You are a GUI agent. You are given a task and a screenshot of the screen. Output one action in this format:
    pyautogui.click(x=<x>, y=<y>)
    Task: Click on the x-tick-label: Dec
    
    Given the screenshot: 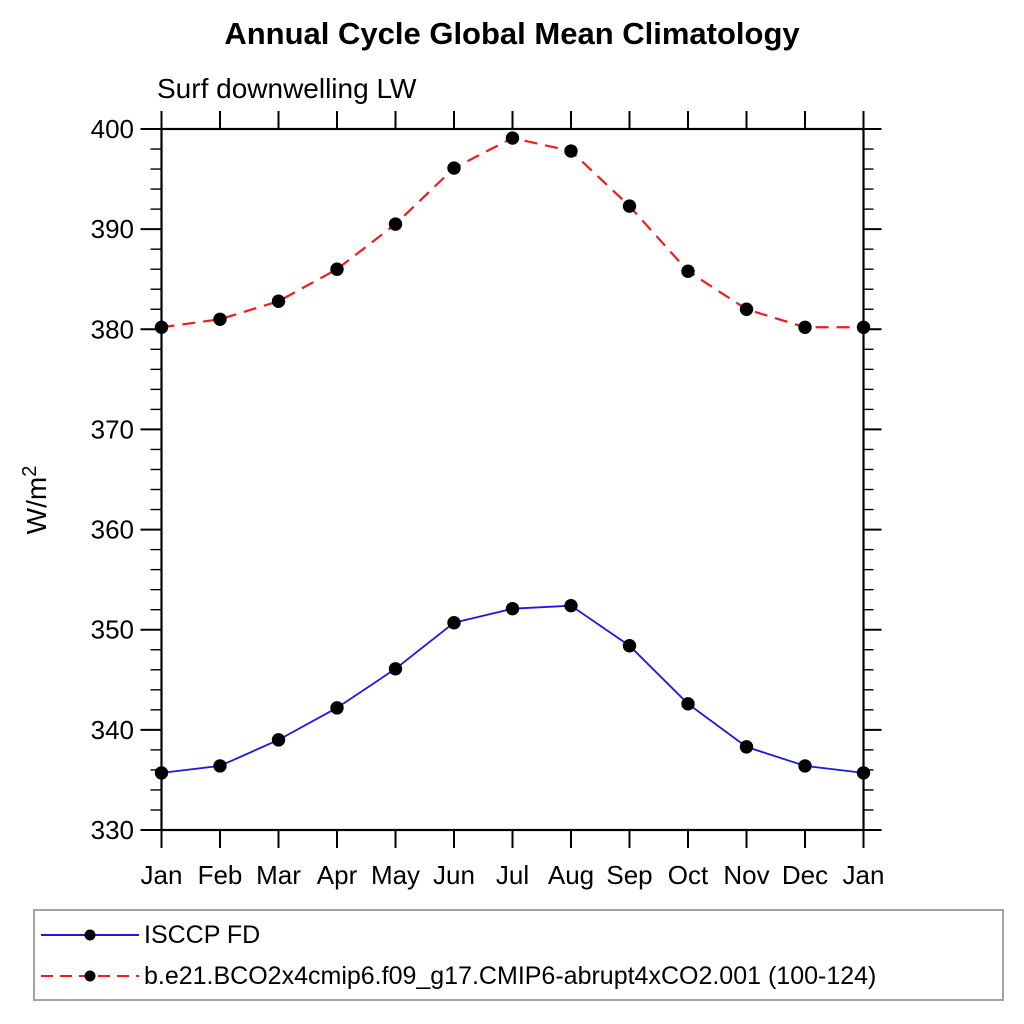 What is the action you would take?
    pyautogui.click(x=805, y=875)
    